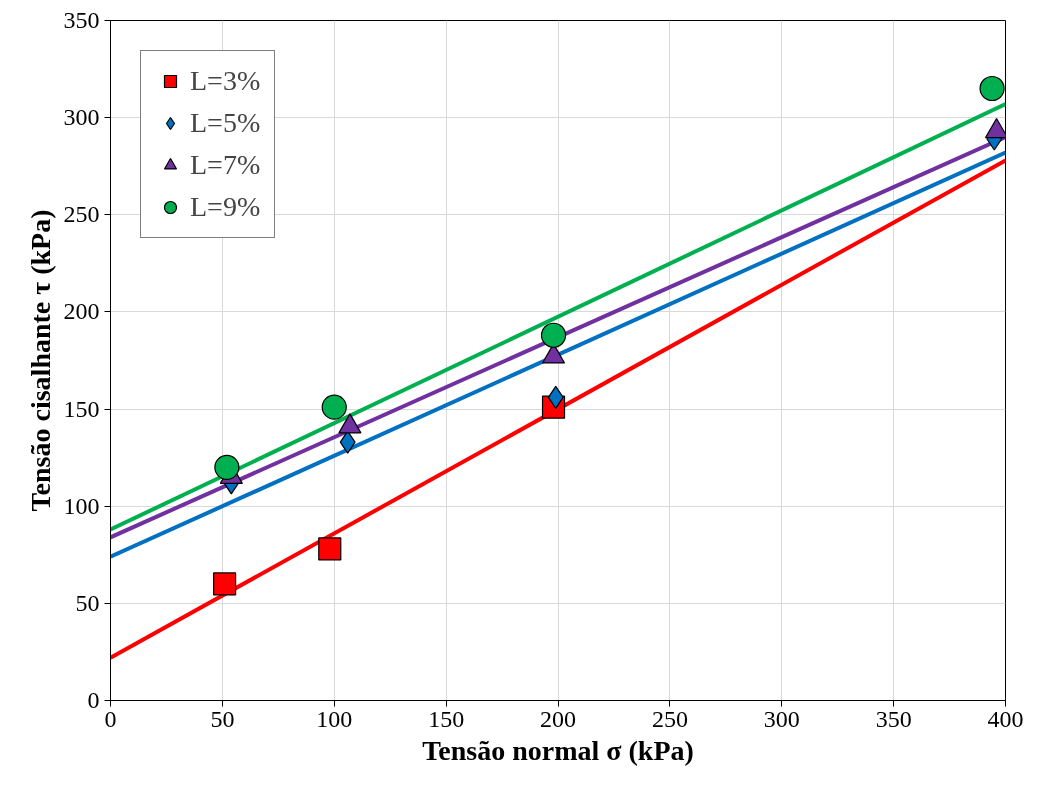 The image size is (1037, 796). I want to click on legend-label: L=3%, so click(225, 81).